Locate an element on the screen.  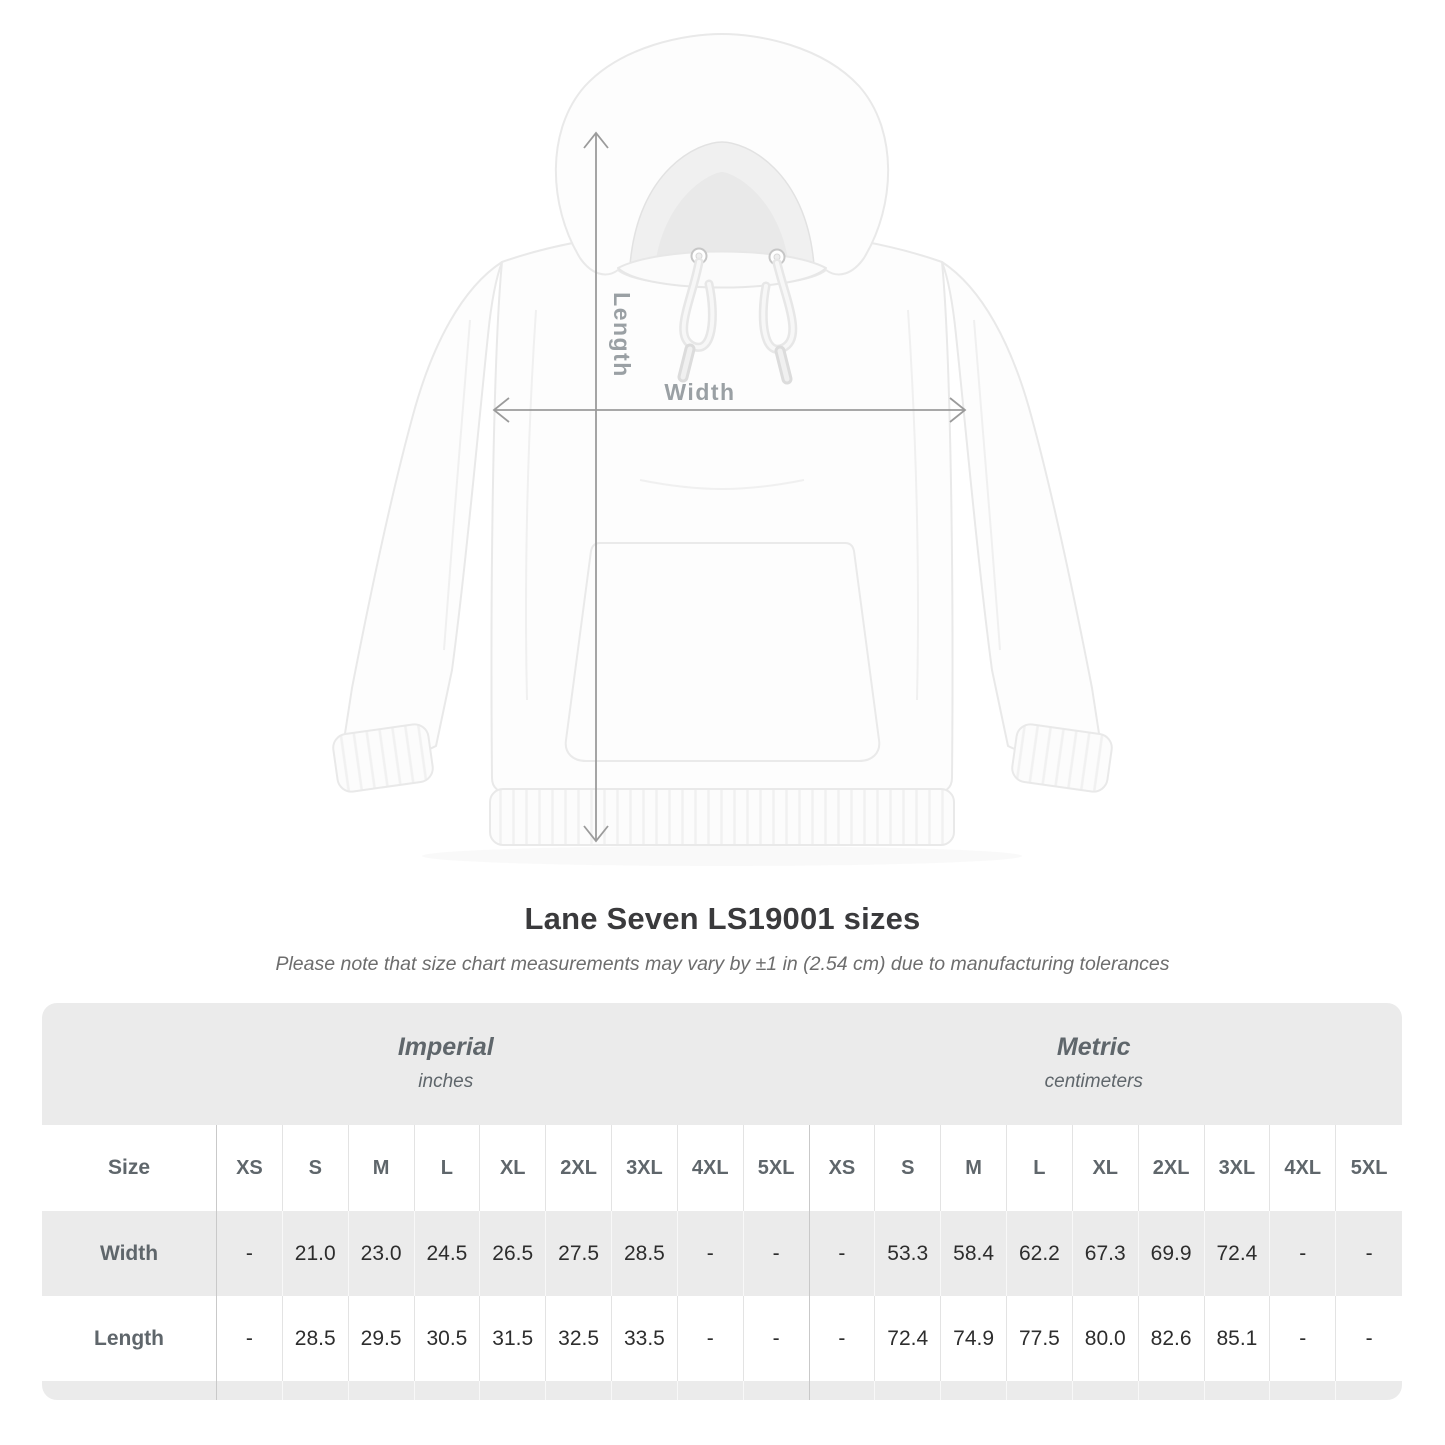
length-imperial-value-xs: - is located at coordinates (250, 1338).